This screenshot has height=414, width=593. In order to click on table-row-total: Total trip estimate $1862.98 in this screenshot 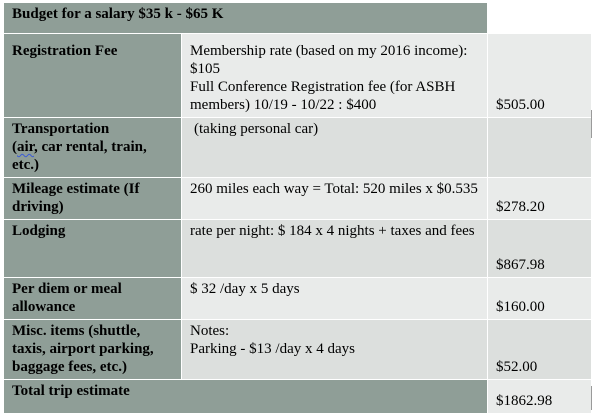, I will do `click(297, 396)`.